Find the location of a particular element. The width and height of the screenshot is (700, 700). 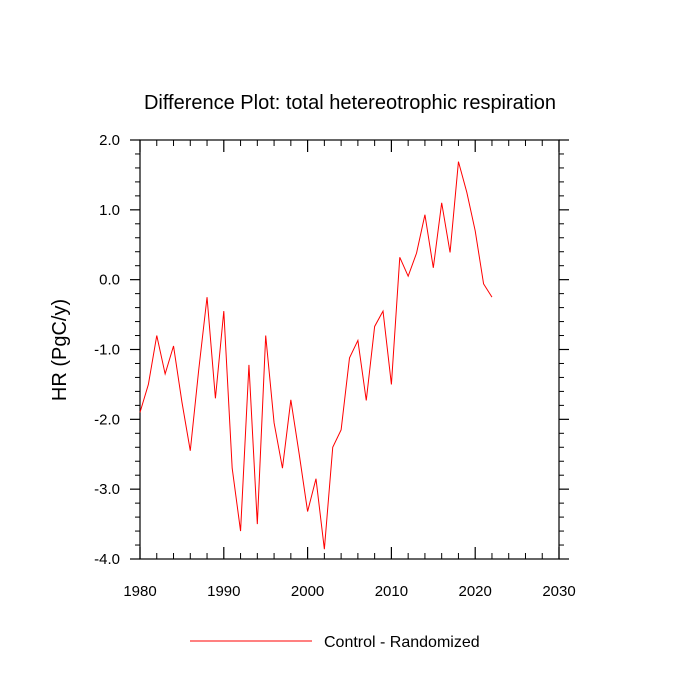

x-tick-label: 2010 is located at coordinates (391, 591).